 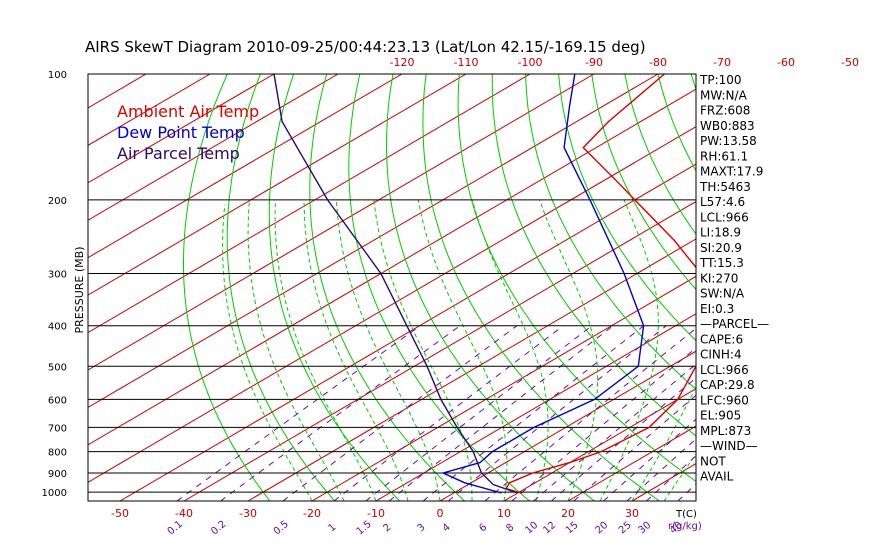 What do you see at coordinates (531, 528) in the screenshot?
I see `mixing-ratio-label: 10` at bounding box center [531, 528].